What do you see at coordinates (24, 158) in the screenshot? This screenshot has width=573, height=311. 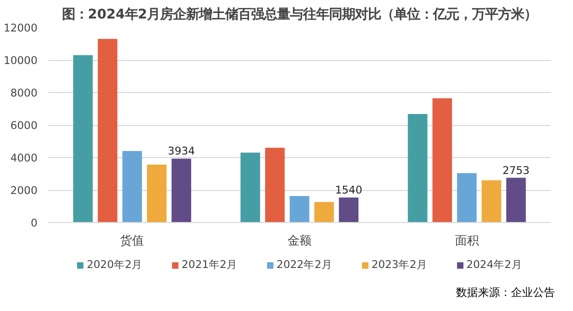 I see `y-tick-label: 4000` at bounding box center [24, 158].